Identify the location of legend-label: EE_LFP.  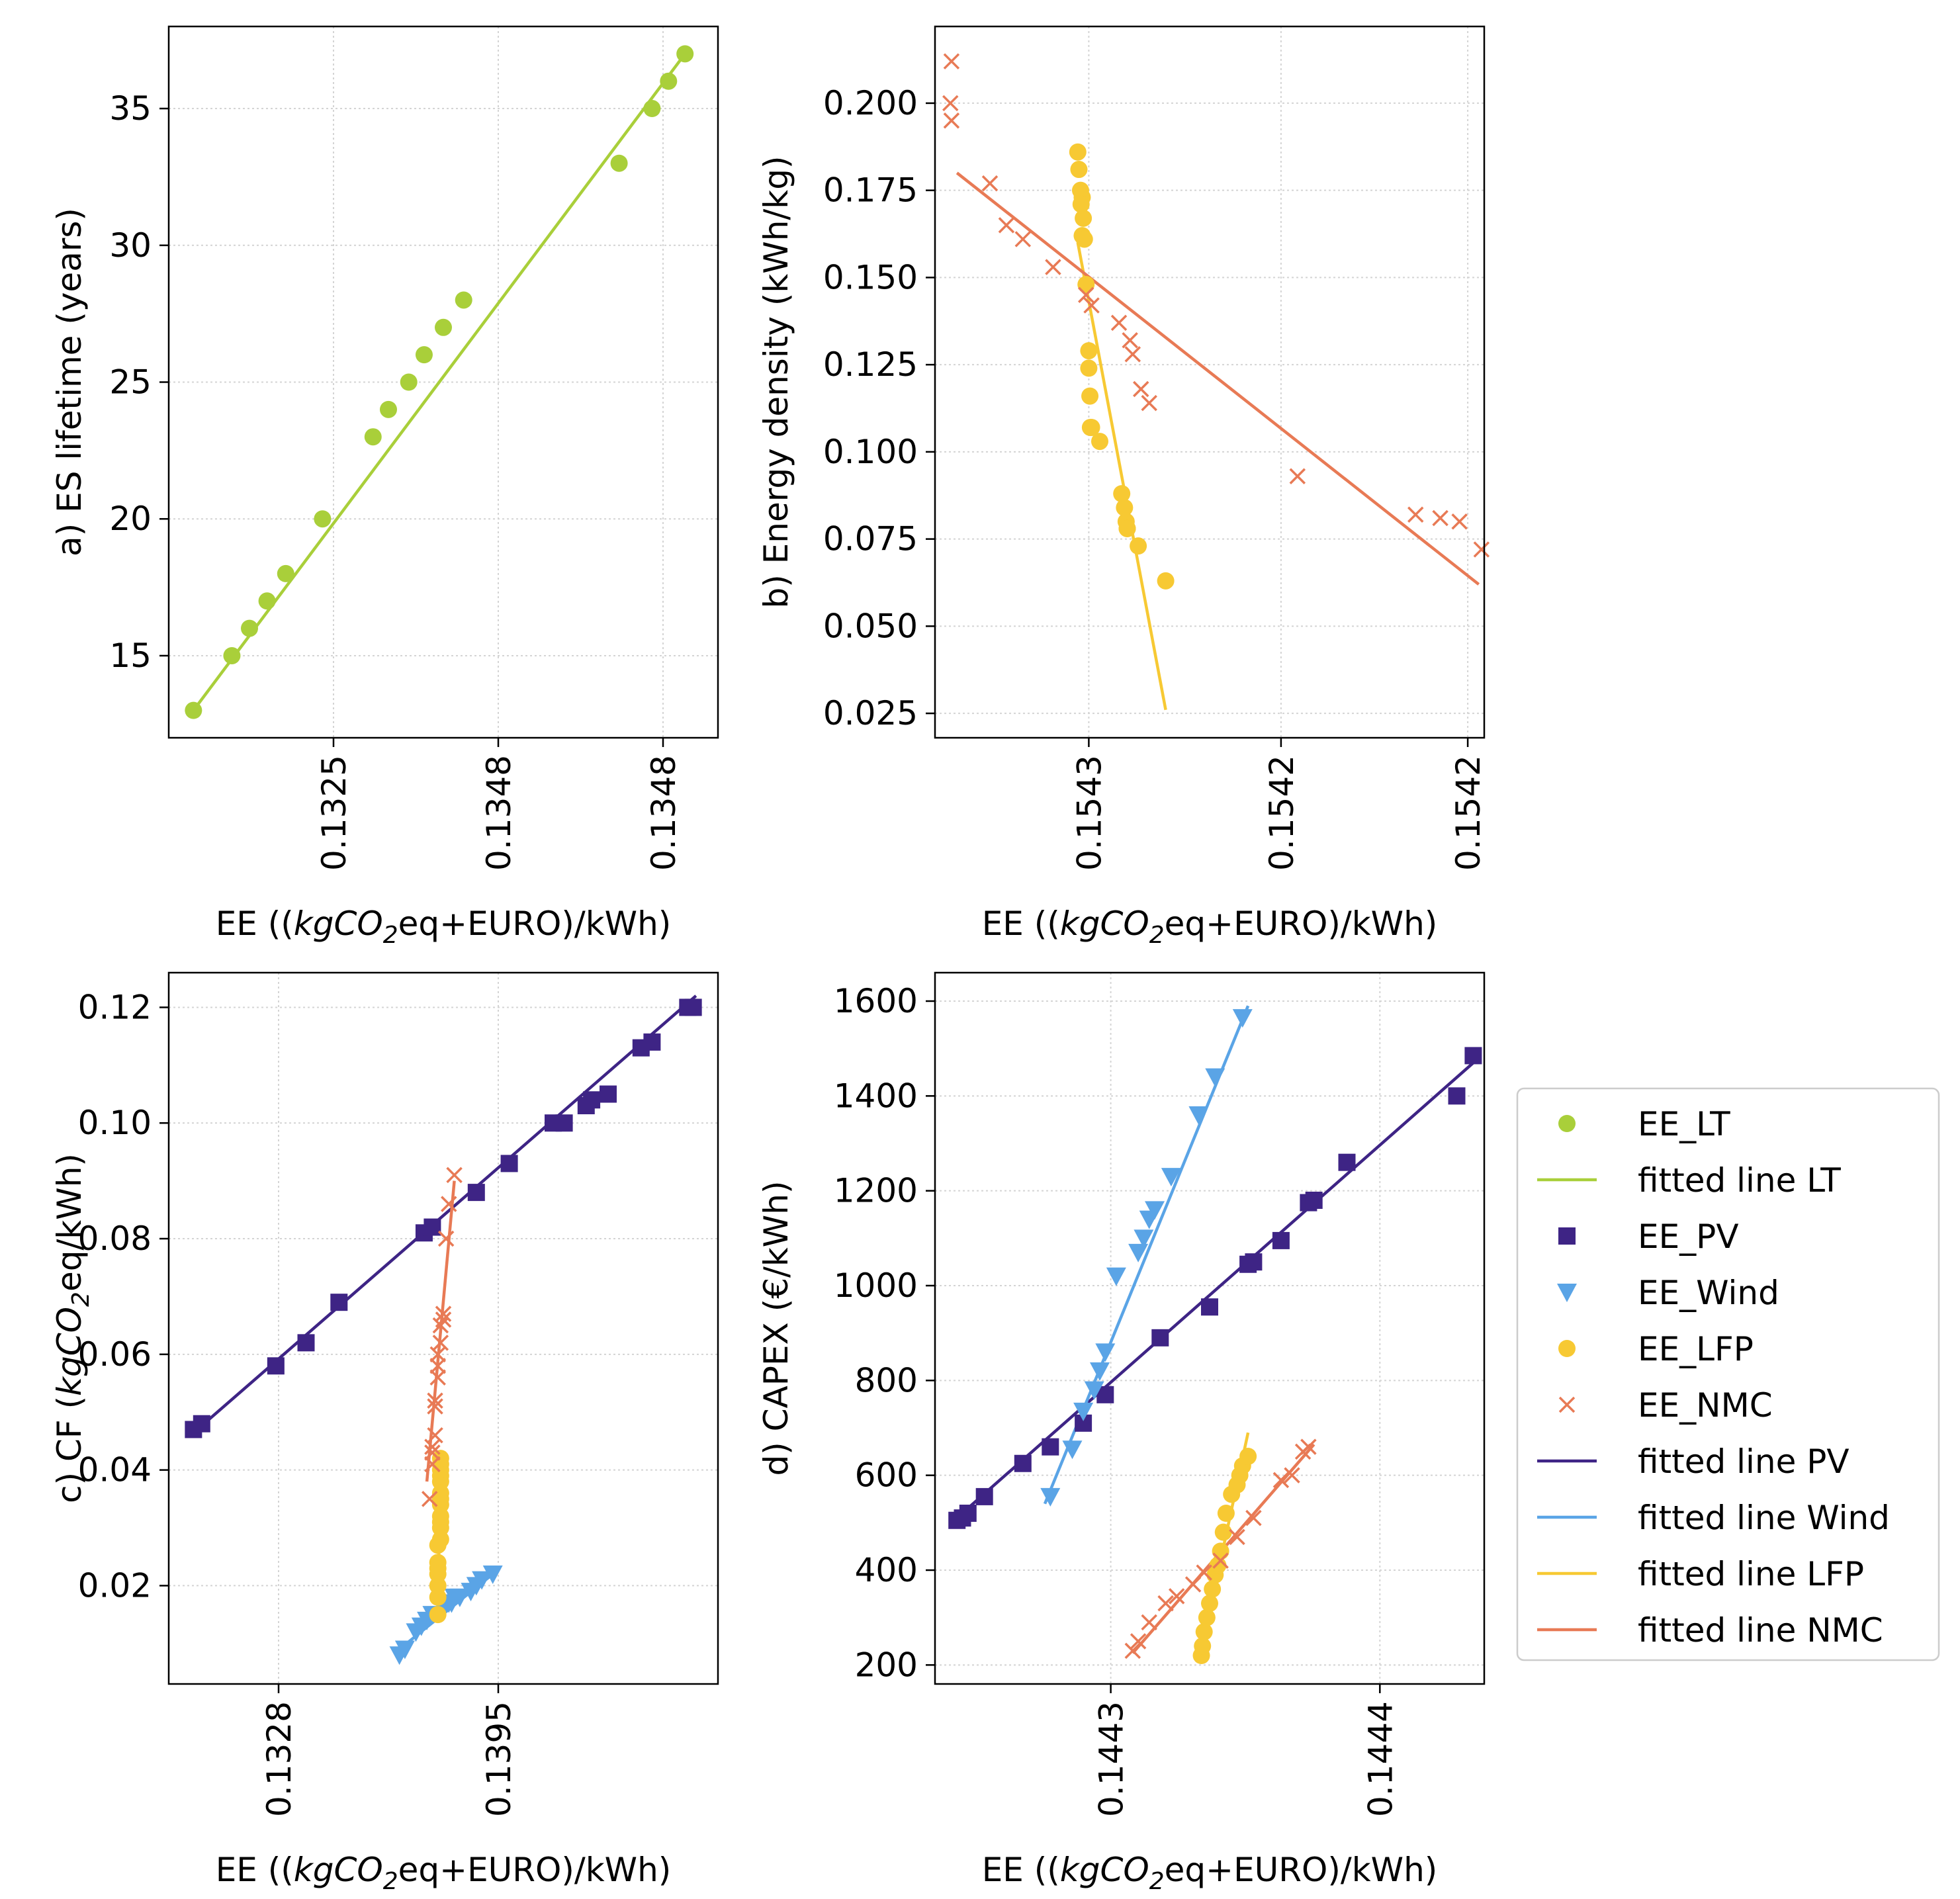
(1696, 1349).